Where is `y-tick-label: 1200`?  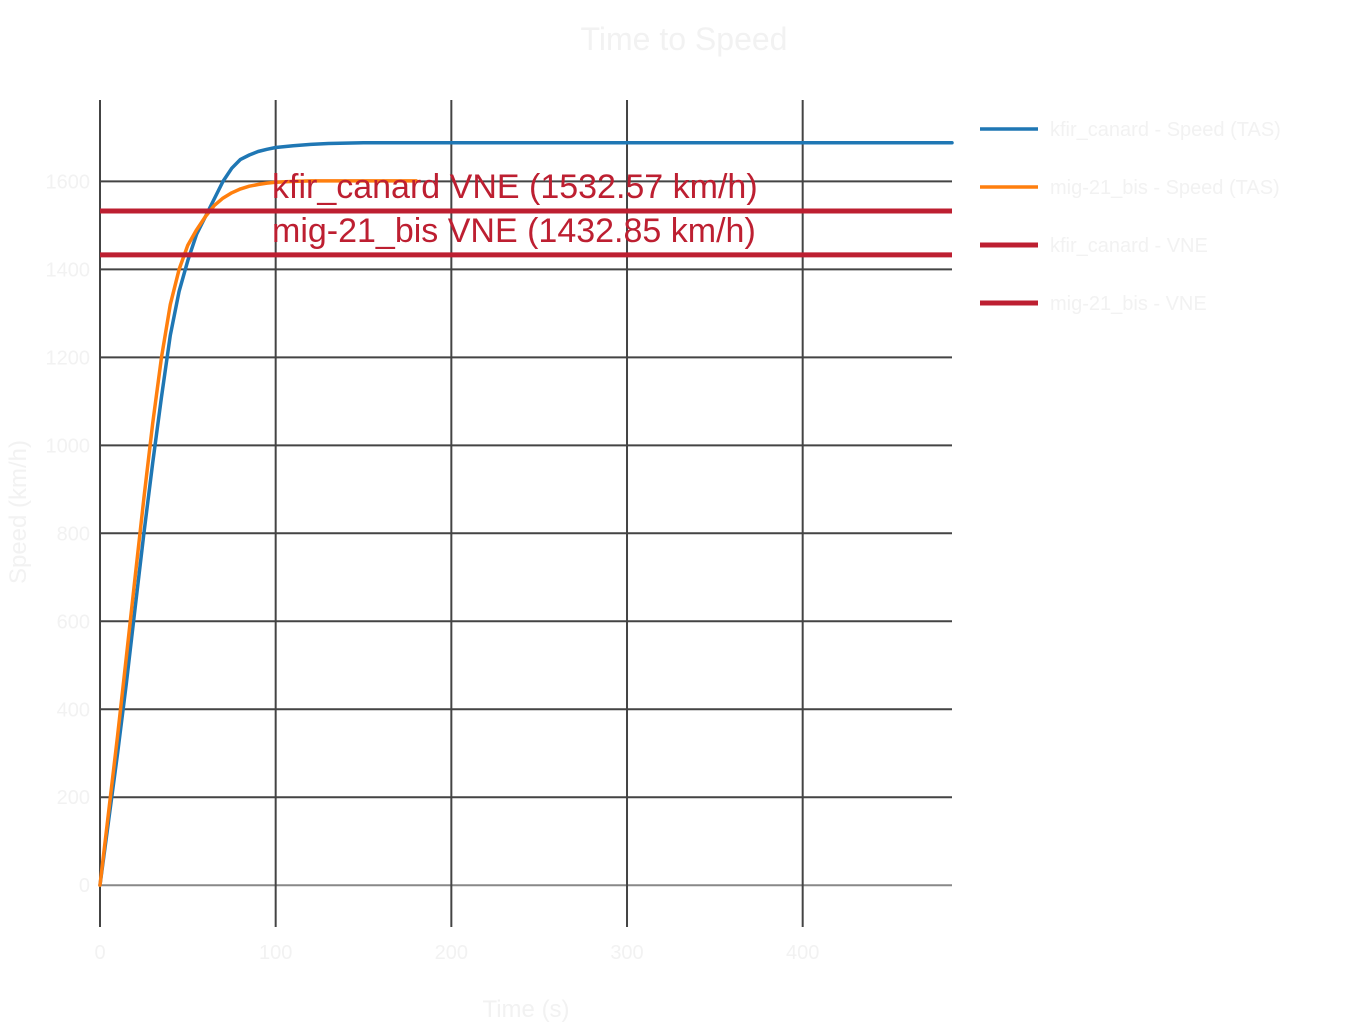
y-tick-label: 1200 is located at coordinates (68, 358).